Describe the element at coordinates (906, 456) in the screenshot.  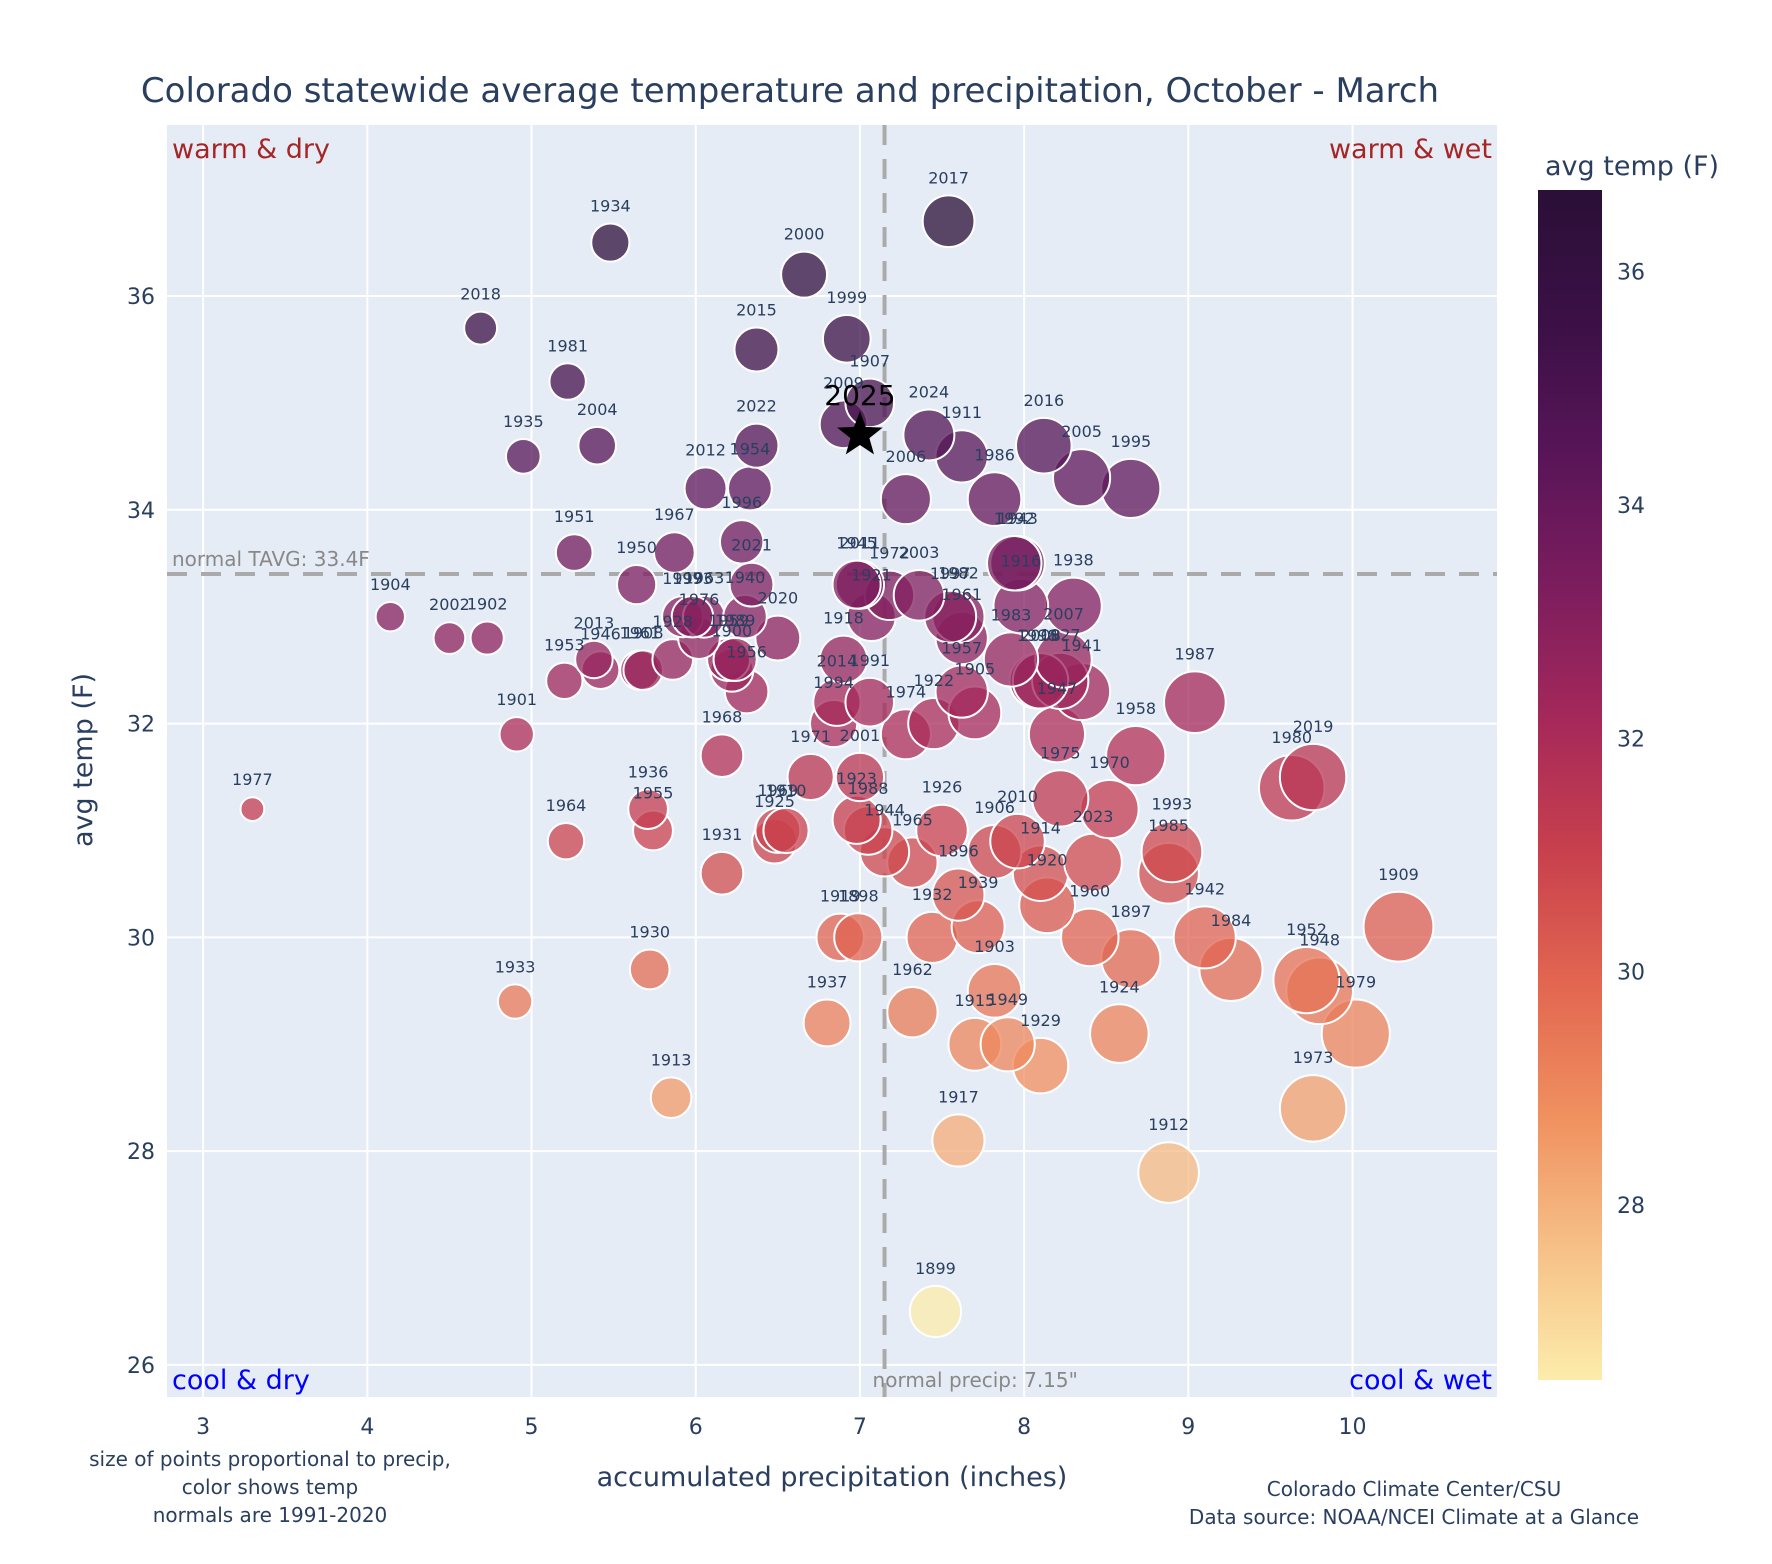
I see `point-label: 2006` at that location.